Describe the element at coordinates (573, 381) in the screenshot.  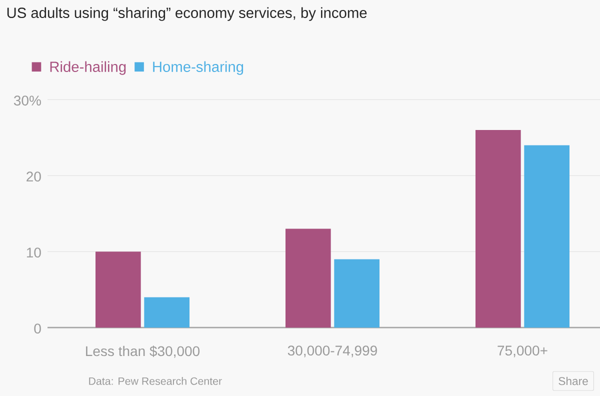
I see `text: Share` at that location.